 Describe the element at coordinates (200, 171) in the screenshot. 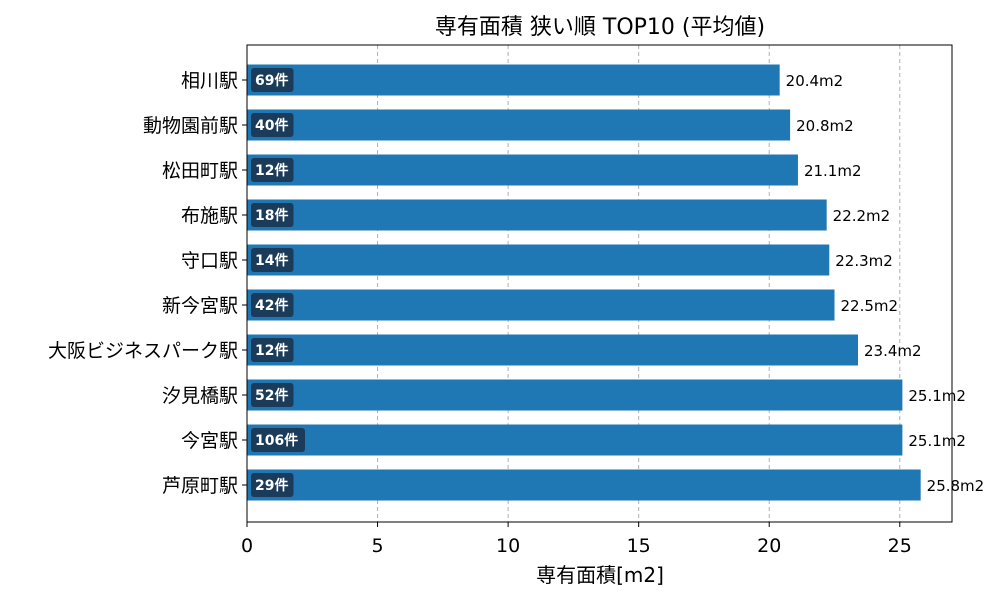

I see `category-label: 松田町駅` at that location.